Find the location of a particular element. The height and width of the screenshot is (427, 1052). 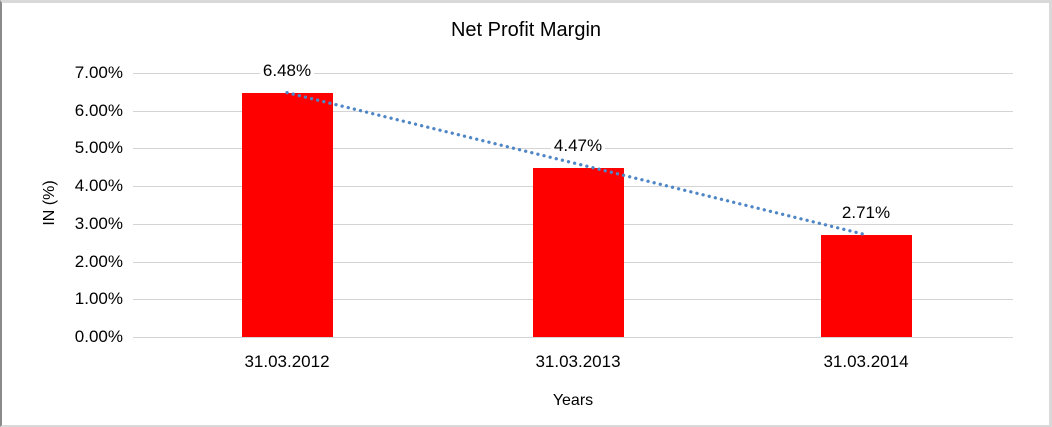

y-tick-label: 5.00% is located at coordinates (98, 147).